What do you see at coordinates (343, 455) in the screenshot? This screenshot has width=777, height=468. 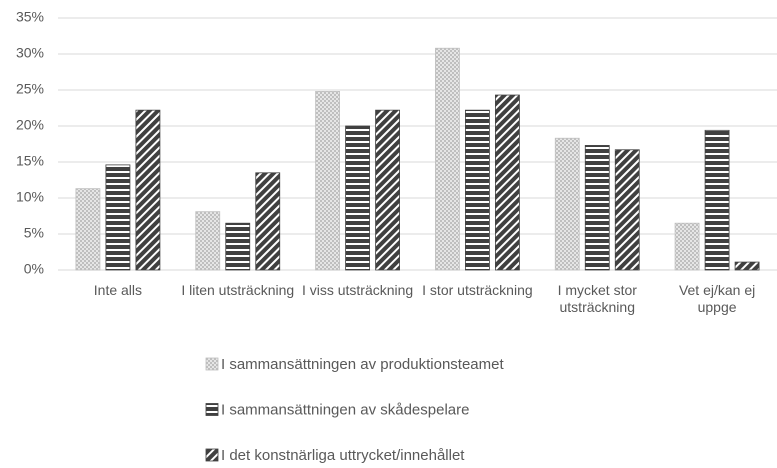 I see `legend-label: I det konstnärliga uttrycket/innehållet` at bounding box center [343, 455].